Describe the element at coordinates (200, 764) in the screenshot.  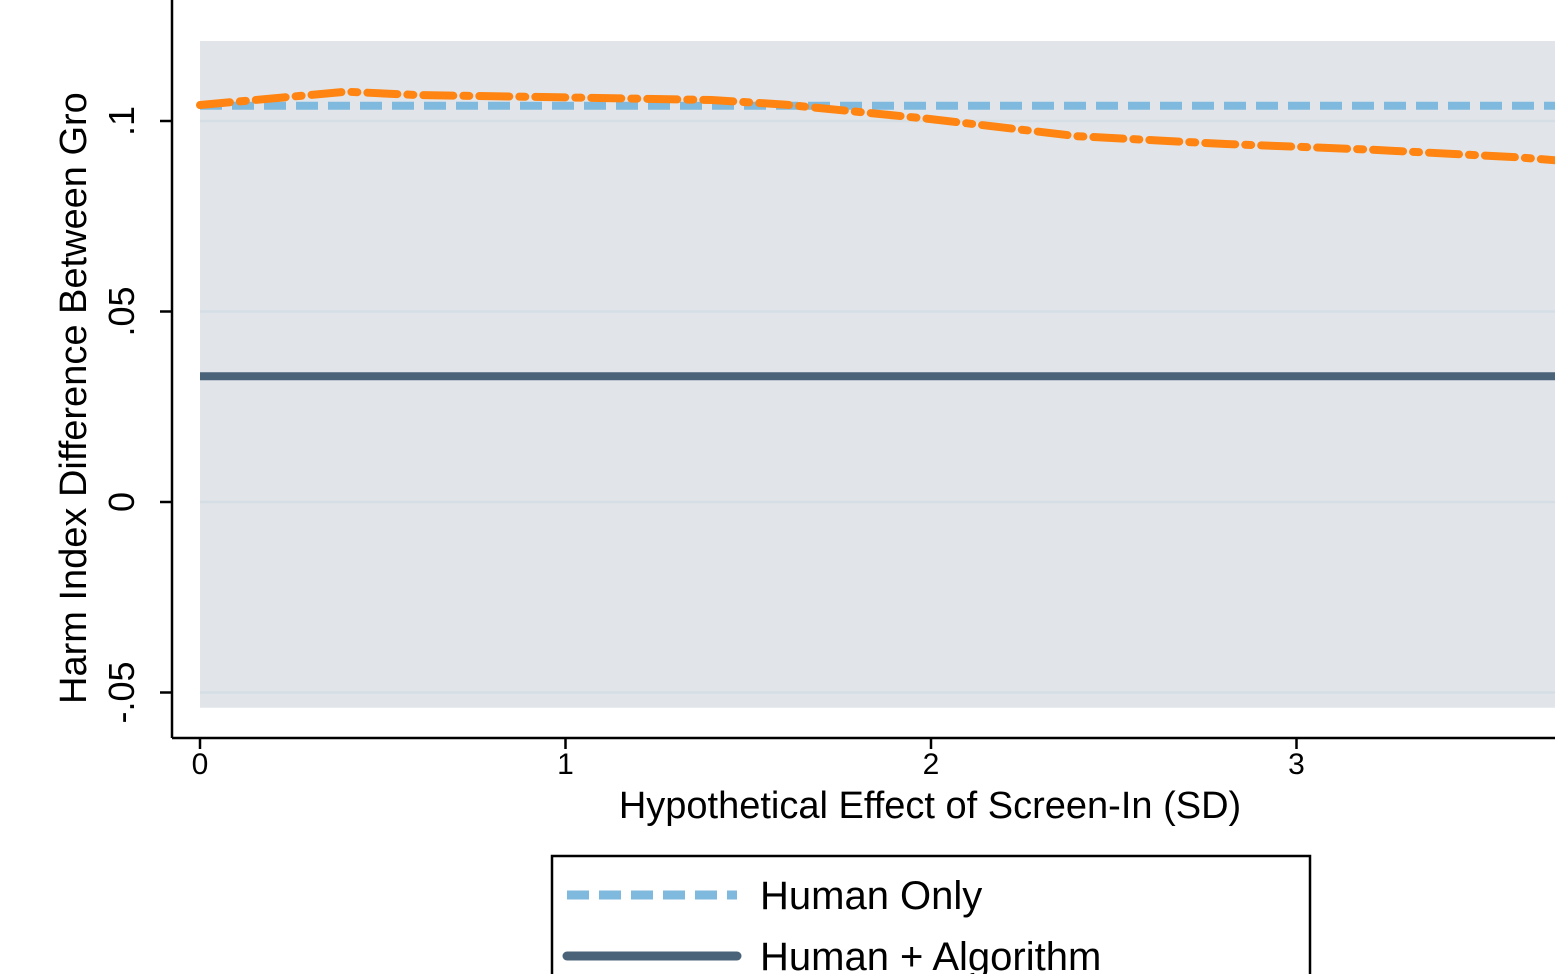
I see `x-tick-label: 0` at that location.